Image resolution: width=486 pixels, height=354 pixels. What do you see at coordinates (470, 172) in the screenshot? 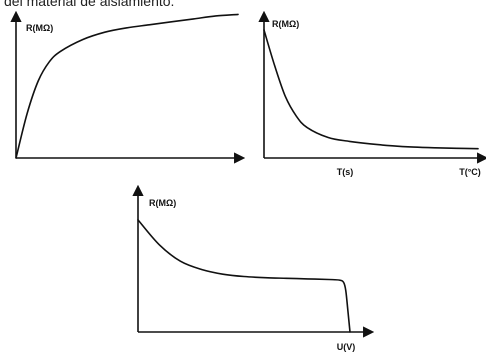
I see `x-tick-label: T(°C)` at bounding box center [470, 172].